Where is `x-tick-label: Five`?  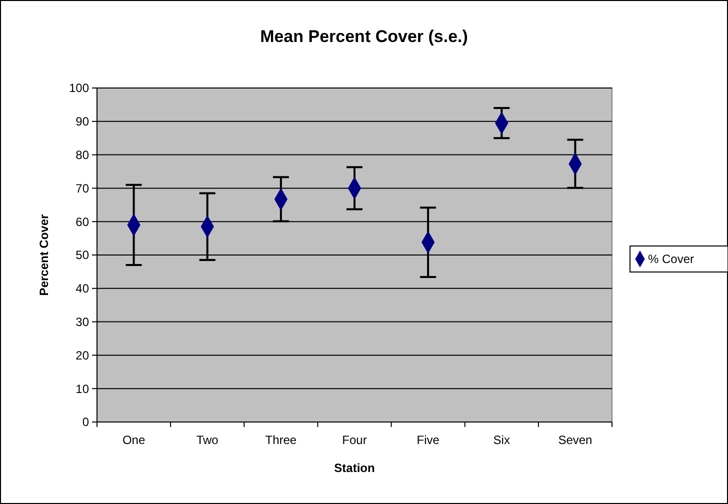 x-tick-label: Five is located at coordinates (428, 440).